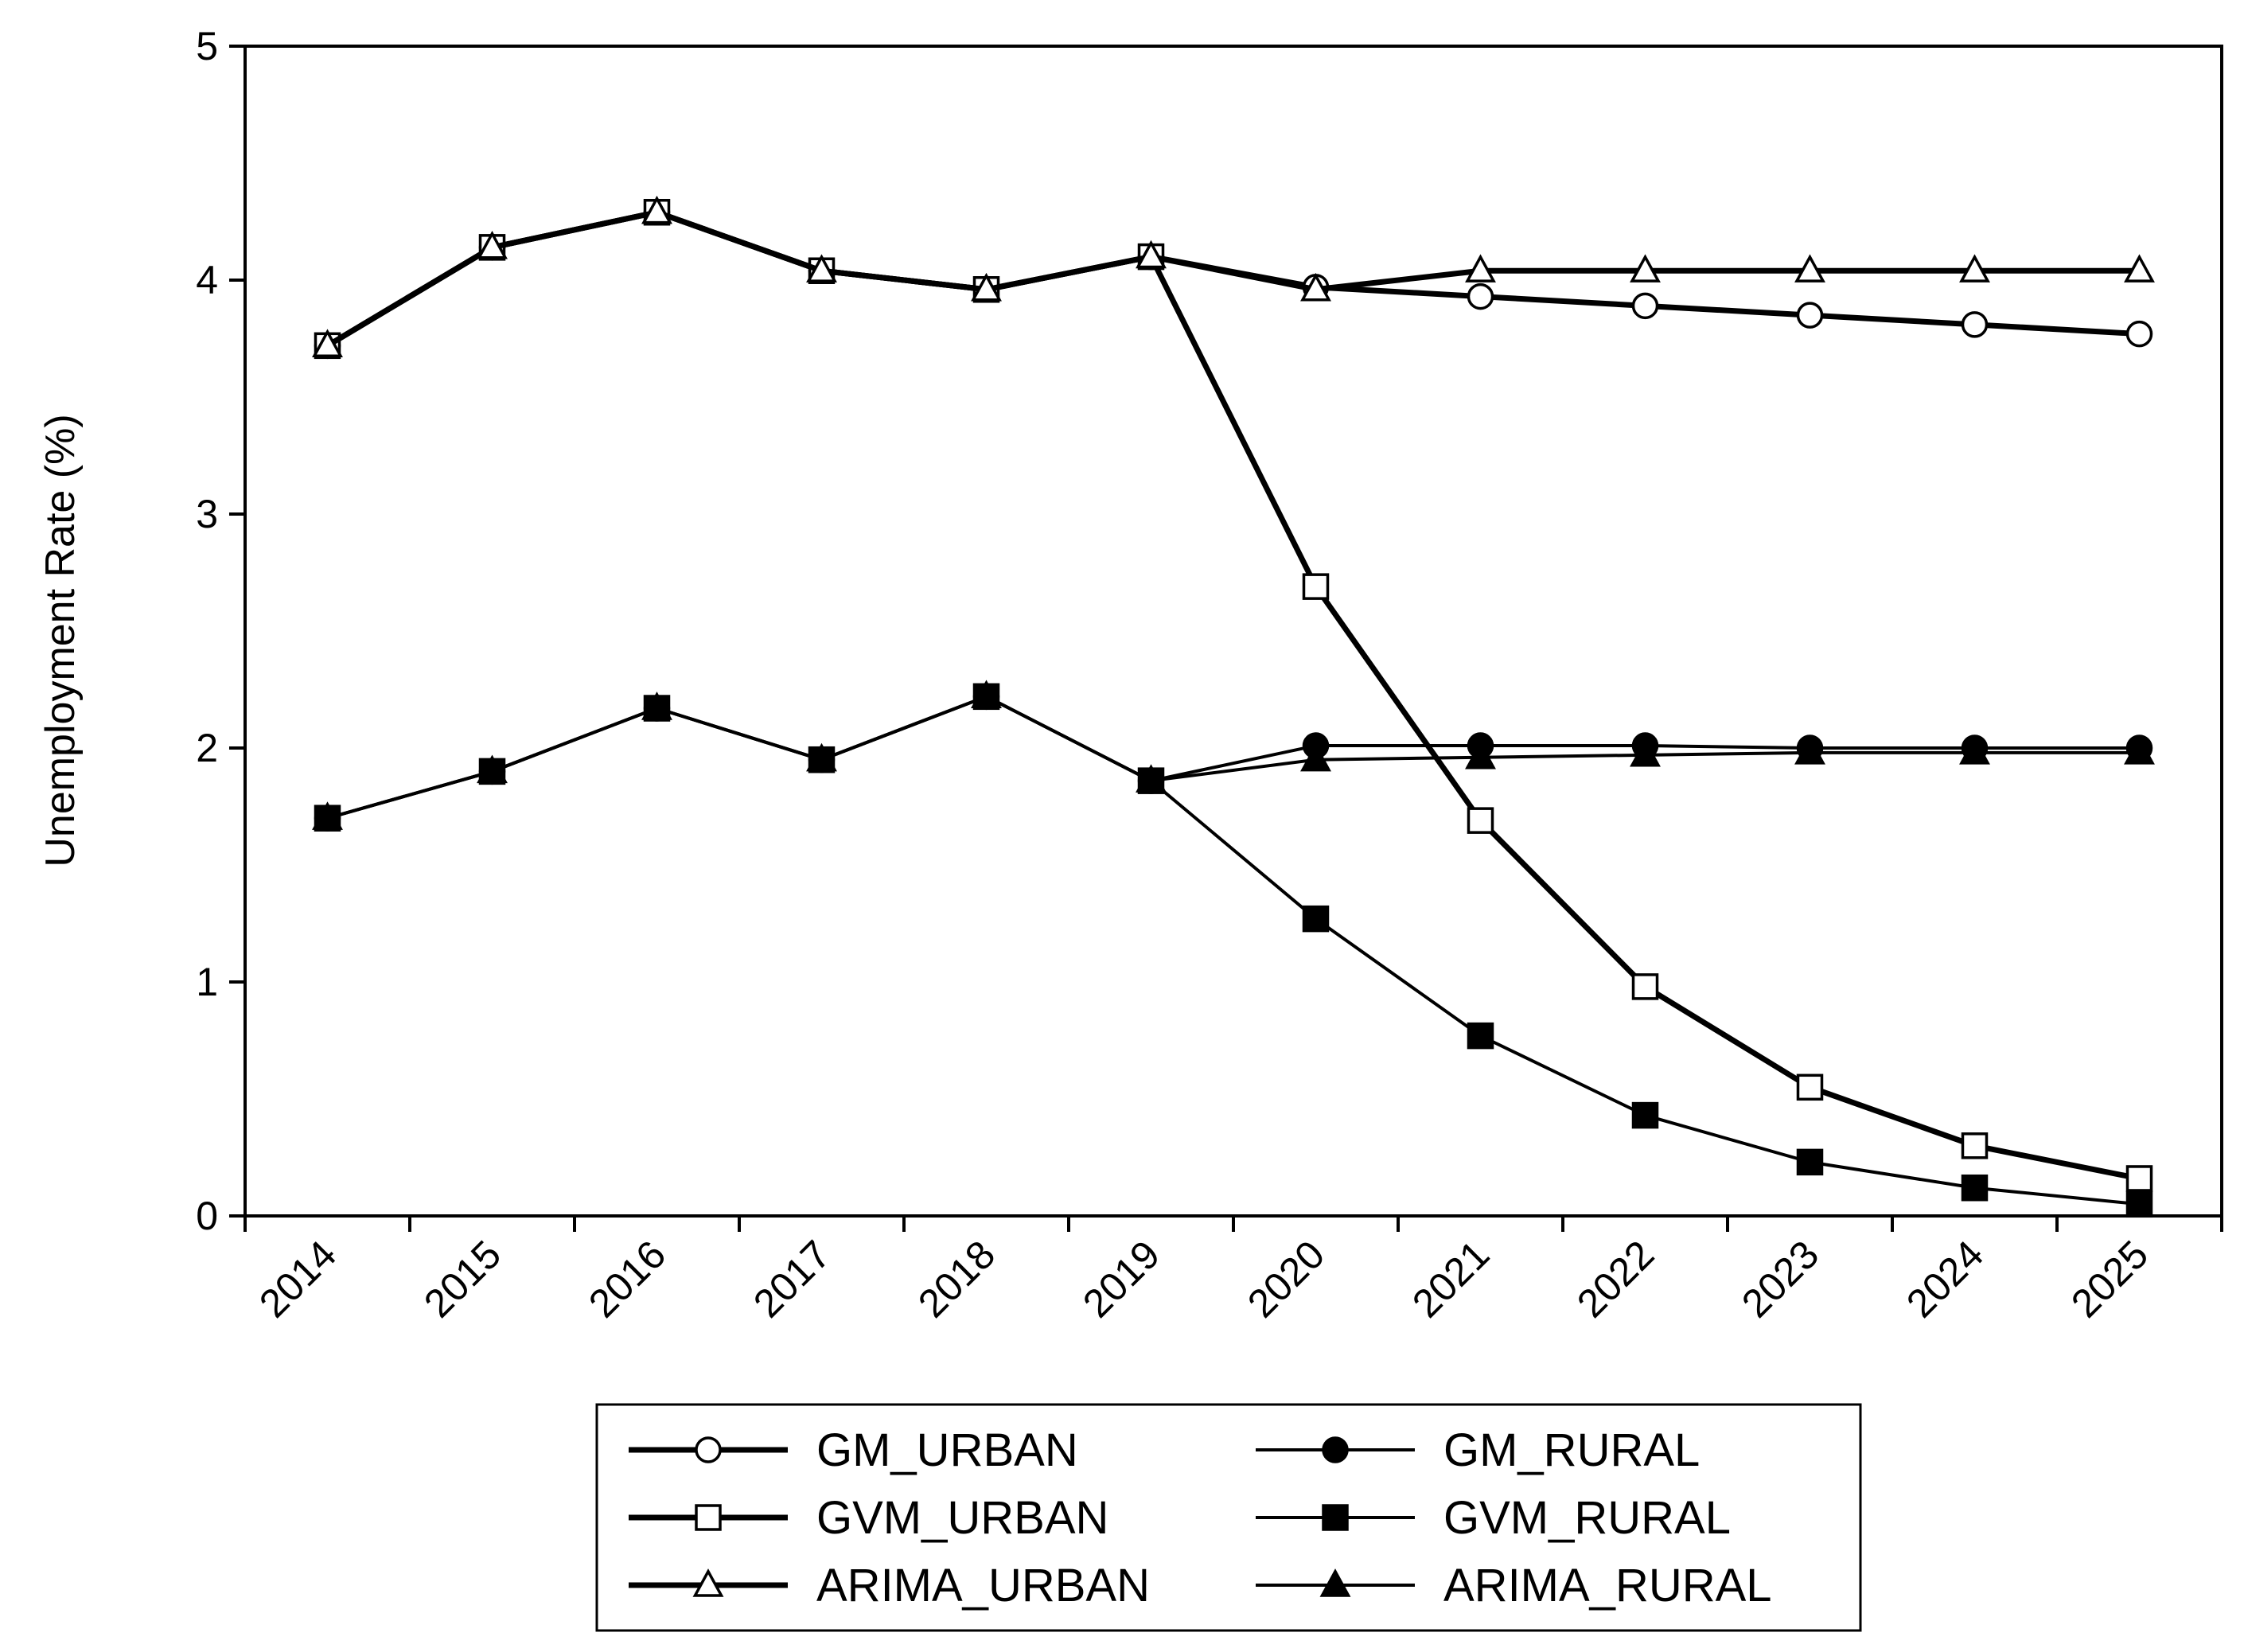  I want to click on x-tick-label-2014: 2014, so click(298, 1279).